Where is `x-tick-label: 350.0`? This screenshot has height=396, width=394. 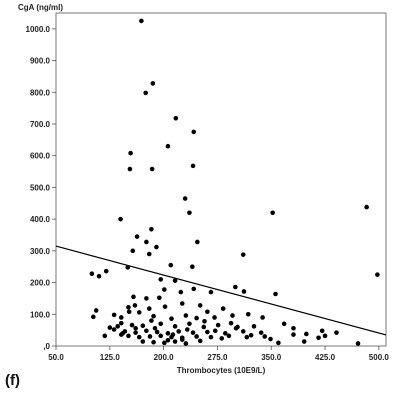 x-tick-label: 350.0 is located at coordinates (271, 357).